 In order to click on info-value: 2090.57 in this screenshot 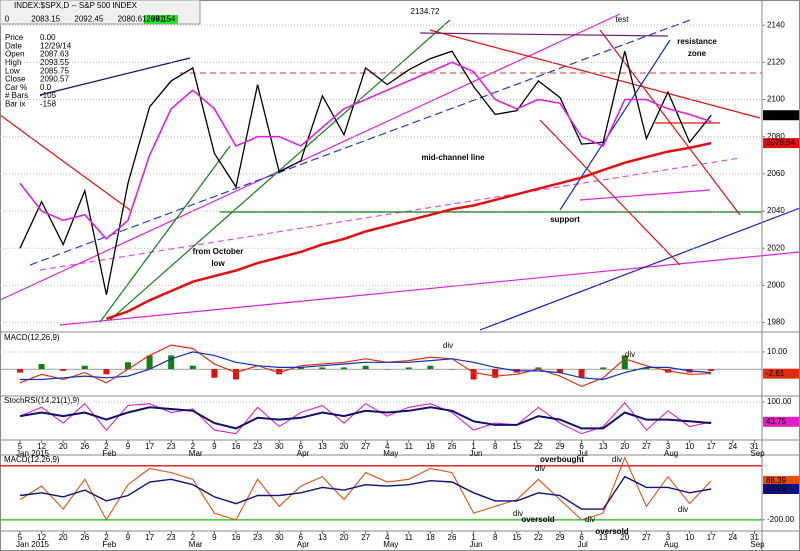, I will do `click(54, 79)`.